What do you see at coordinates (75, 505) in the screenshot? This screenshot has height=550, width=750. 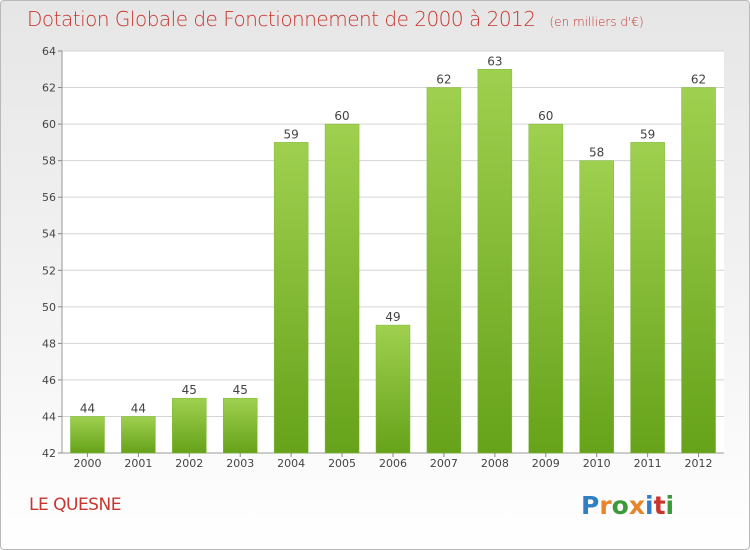 I see `commune-name: LE QUESNE` at bounding box center [75, 505].